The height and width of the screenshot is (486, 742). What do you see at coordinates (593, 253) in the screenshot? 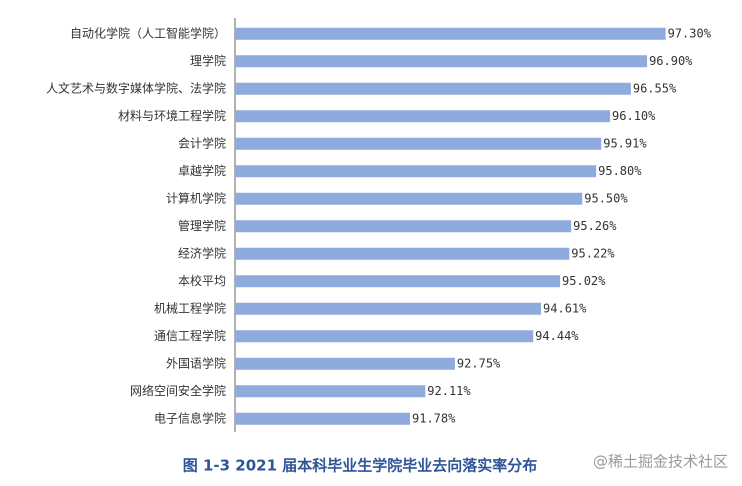
I see `value-label: 95.22%` at bounding box center [593, 253].